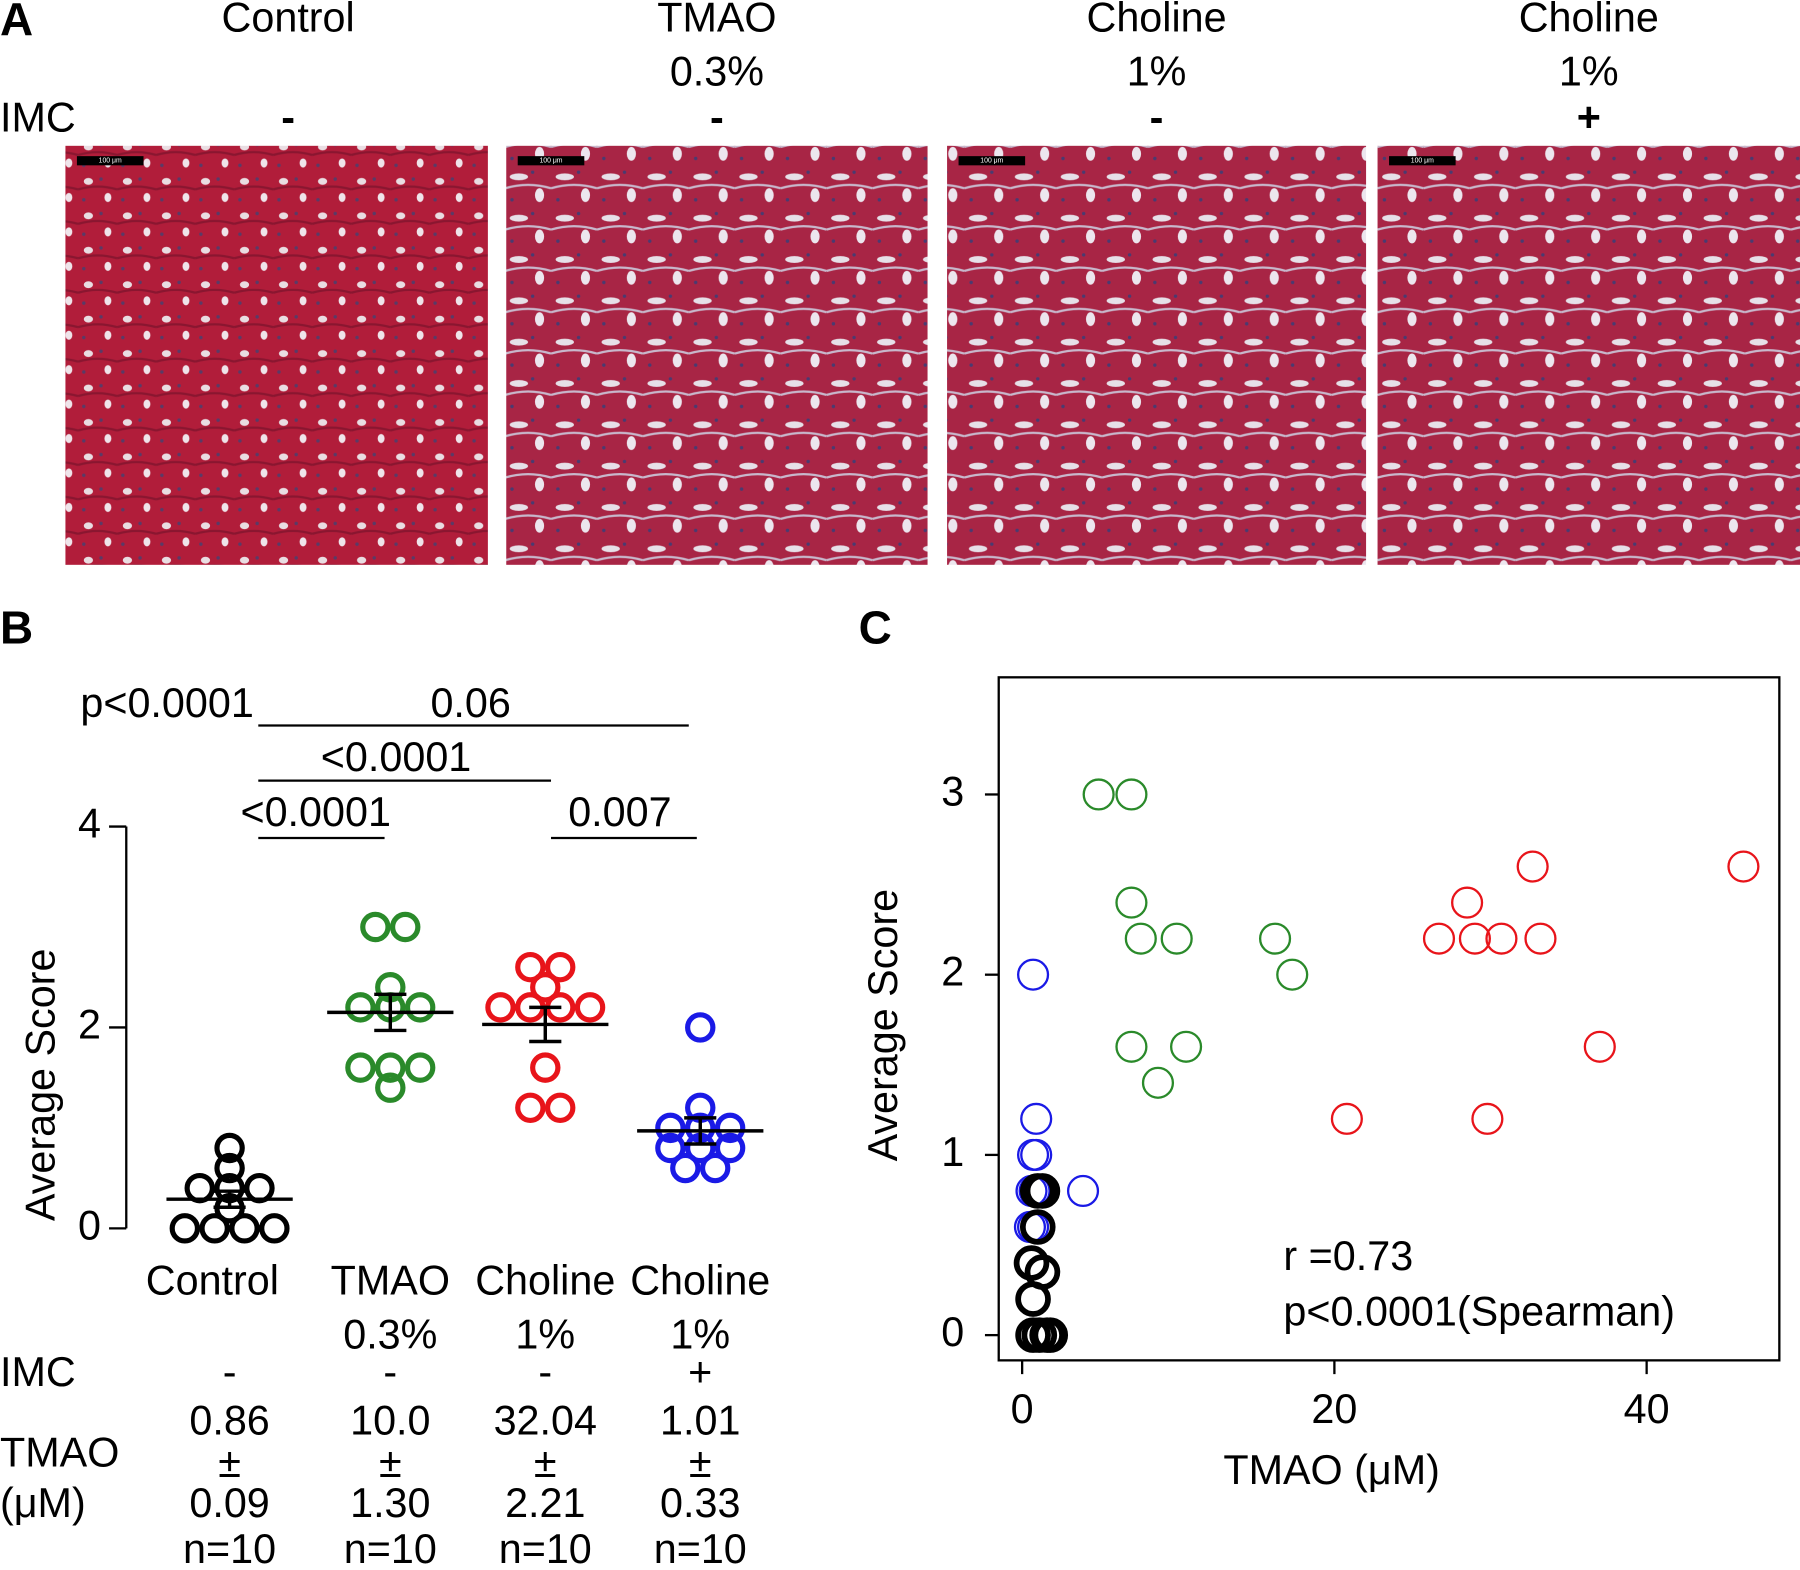  What do you see at coordinates (1348, 1256) in the screenshot?
I see `annotation: r =0.73` at bounding box center [1348, 1256].